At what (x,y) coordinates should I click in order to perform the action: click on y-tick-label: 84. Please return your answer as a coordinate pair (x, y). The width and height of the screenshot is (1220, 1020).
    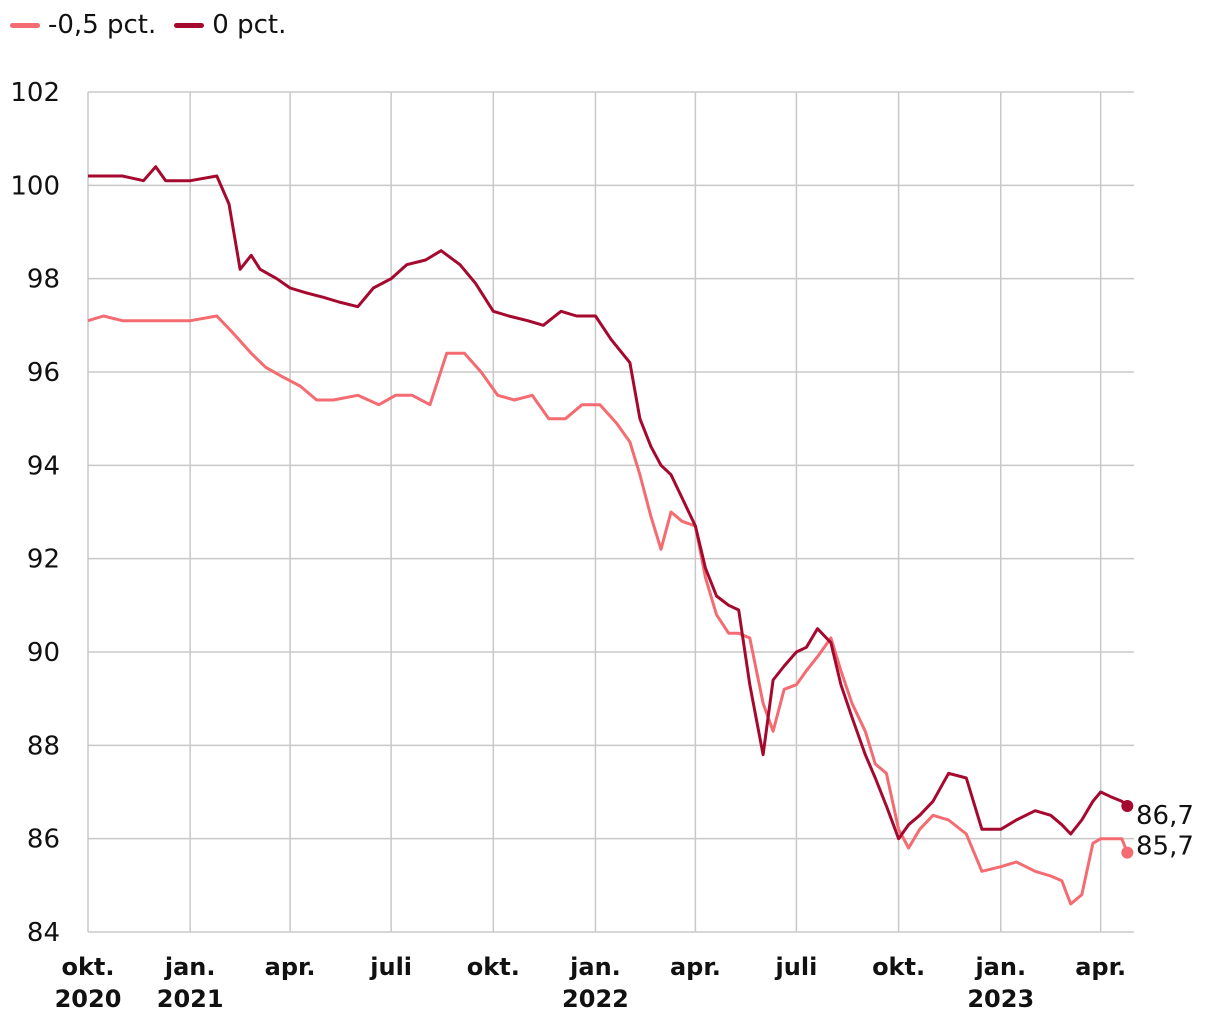
    Looking at the image, I should click on (43, 933).